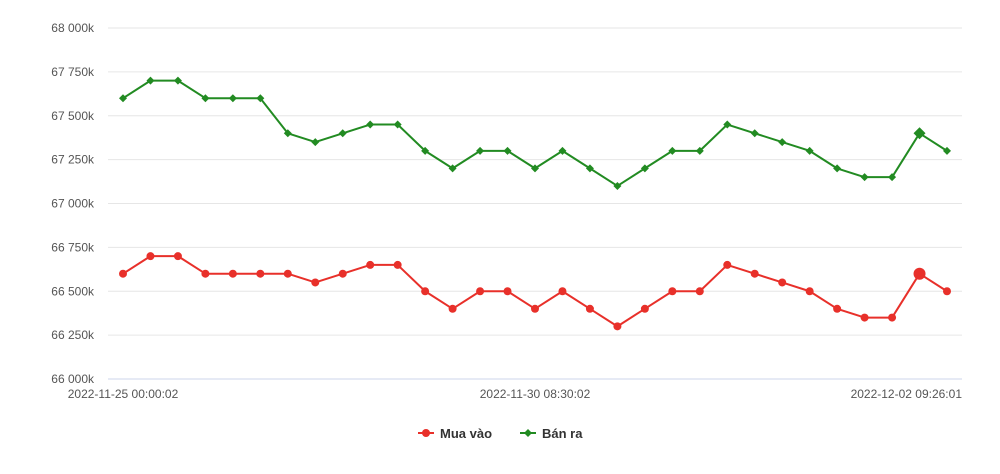 The image size is (1000, 474). I want to click on y-tick-label: 67 000k, so click(73, 204).